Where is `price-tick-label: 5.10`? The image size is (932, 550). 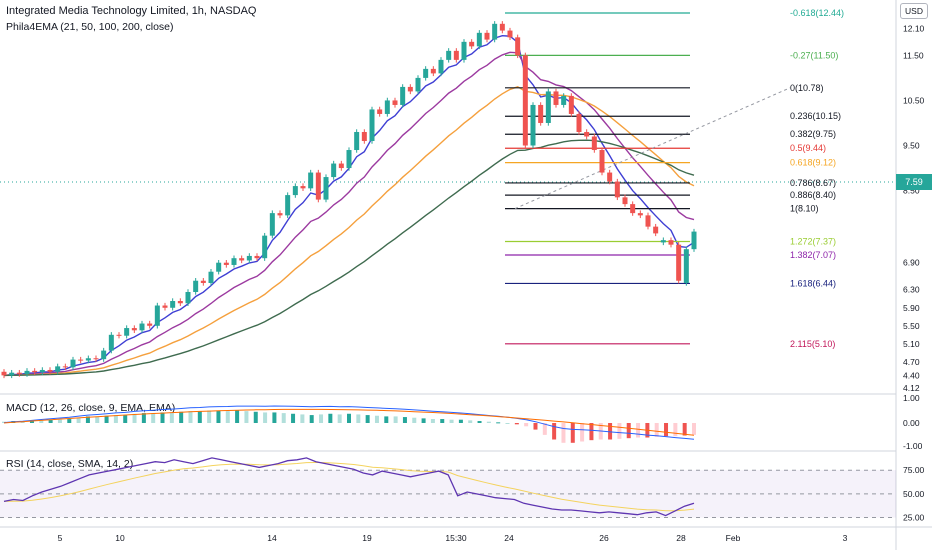 price-tick-label: 5.10 is located at coordinates (911, 344).